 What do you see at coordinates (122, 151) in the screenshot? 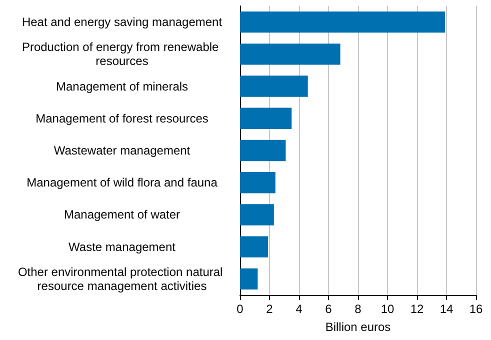
I see `y-tick-label: Wastewater management` at bounding box center [122, 151].